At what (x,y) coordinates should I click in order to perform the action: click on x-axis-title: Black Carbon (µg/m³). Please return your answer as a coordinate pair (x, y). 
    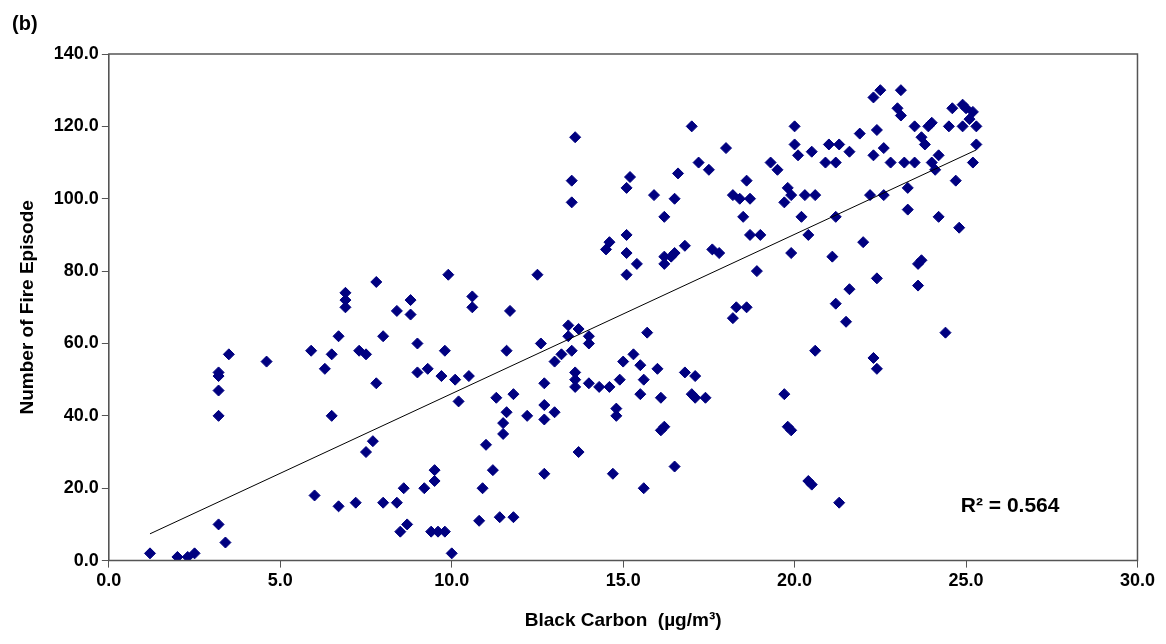
    Looking at the image, I should click on (623, 619).